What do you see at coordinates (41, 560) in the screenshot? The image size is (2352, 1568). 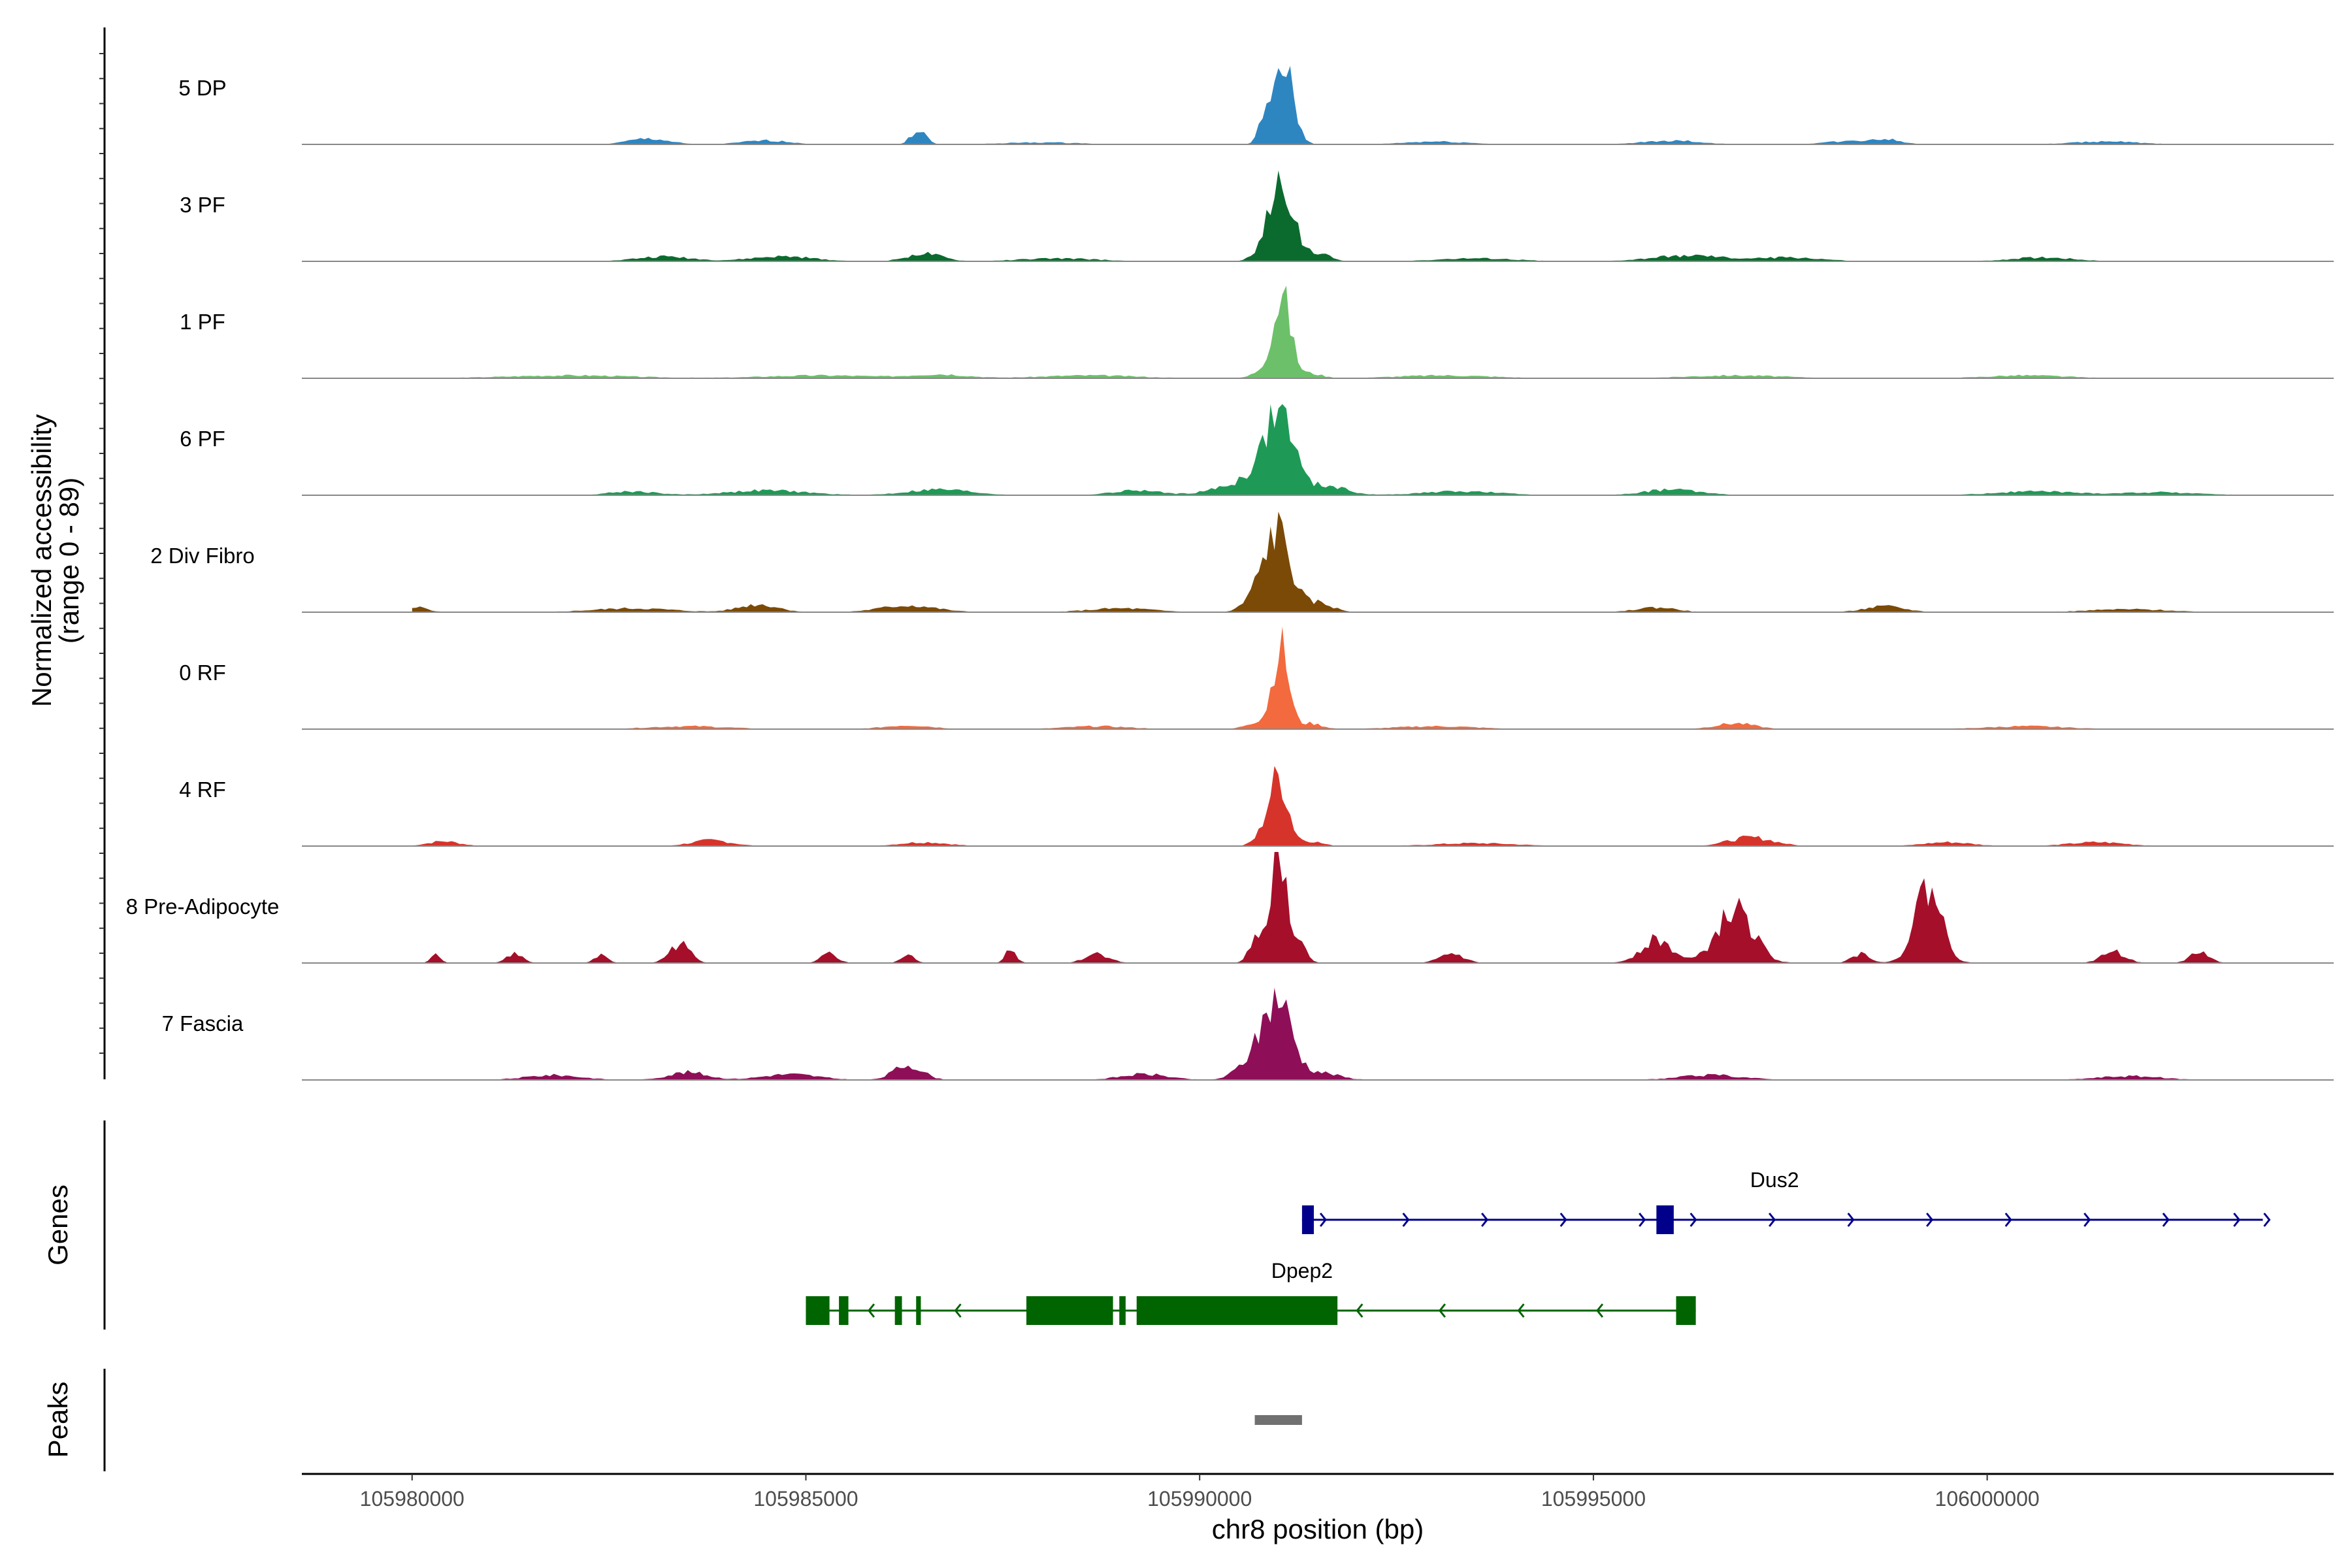 I see `y-axis-title: Normalized accessibility` at bounding box center [41, 560].